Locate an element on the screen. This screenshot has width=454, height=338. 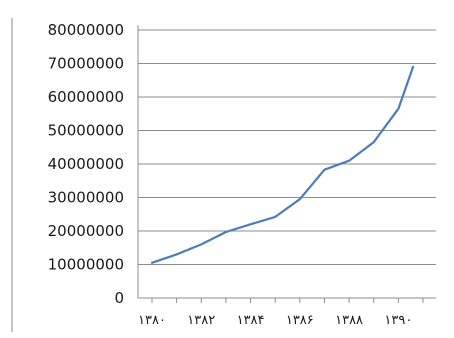
x-tick-label: ۱۳۸۴ is located at coordinates (251, 320).